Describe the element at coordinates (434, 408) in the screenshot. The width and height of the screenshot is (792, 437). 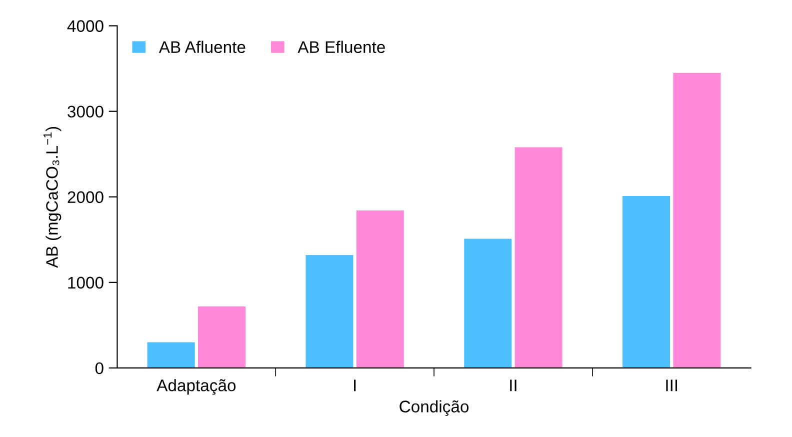
I see `x-axis-title: Condição` at that location.